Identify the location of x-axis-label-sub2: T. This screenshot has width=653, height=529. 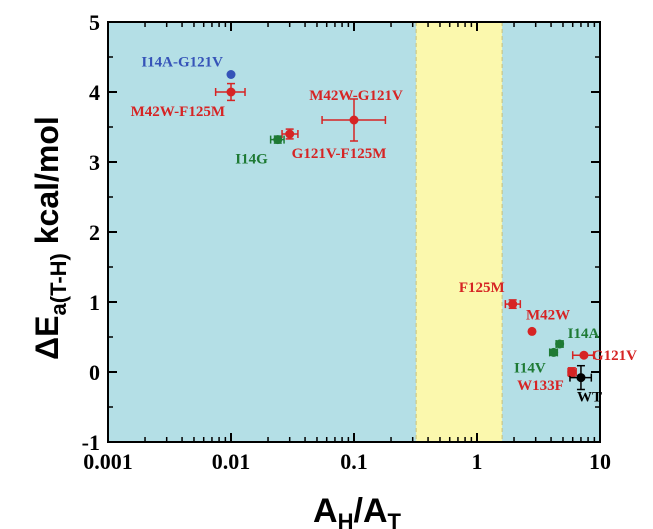
(395, 519).